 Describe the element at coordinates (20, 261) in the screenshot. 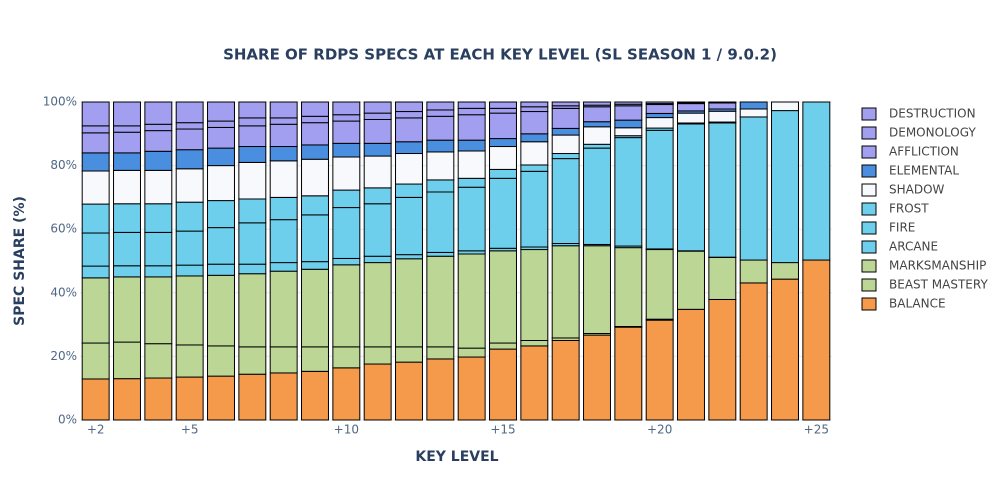

I see `y-axis-title: SPEC SHARE (%)` at that location.